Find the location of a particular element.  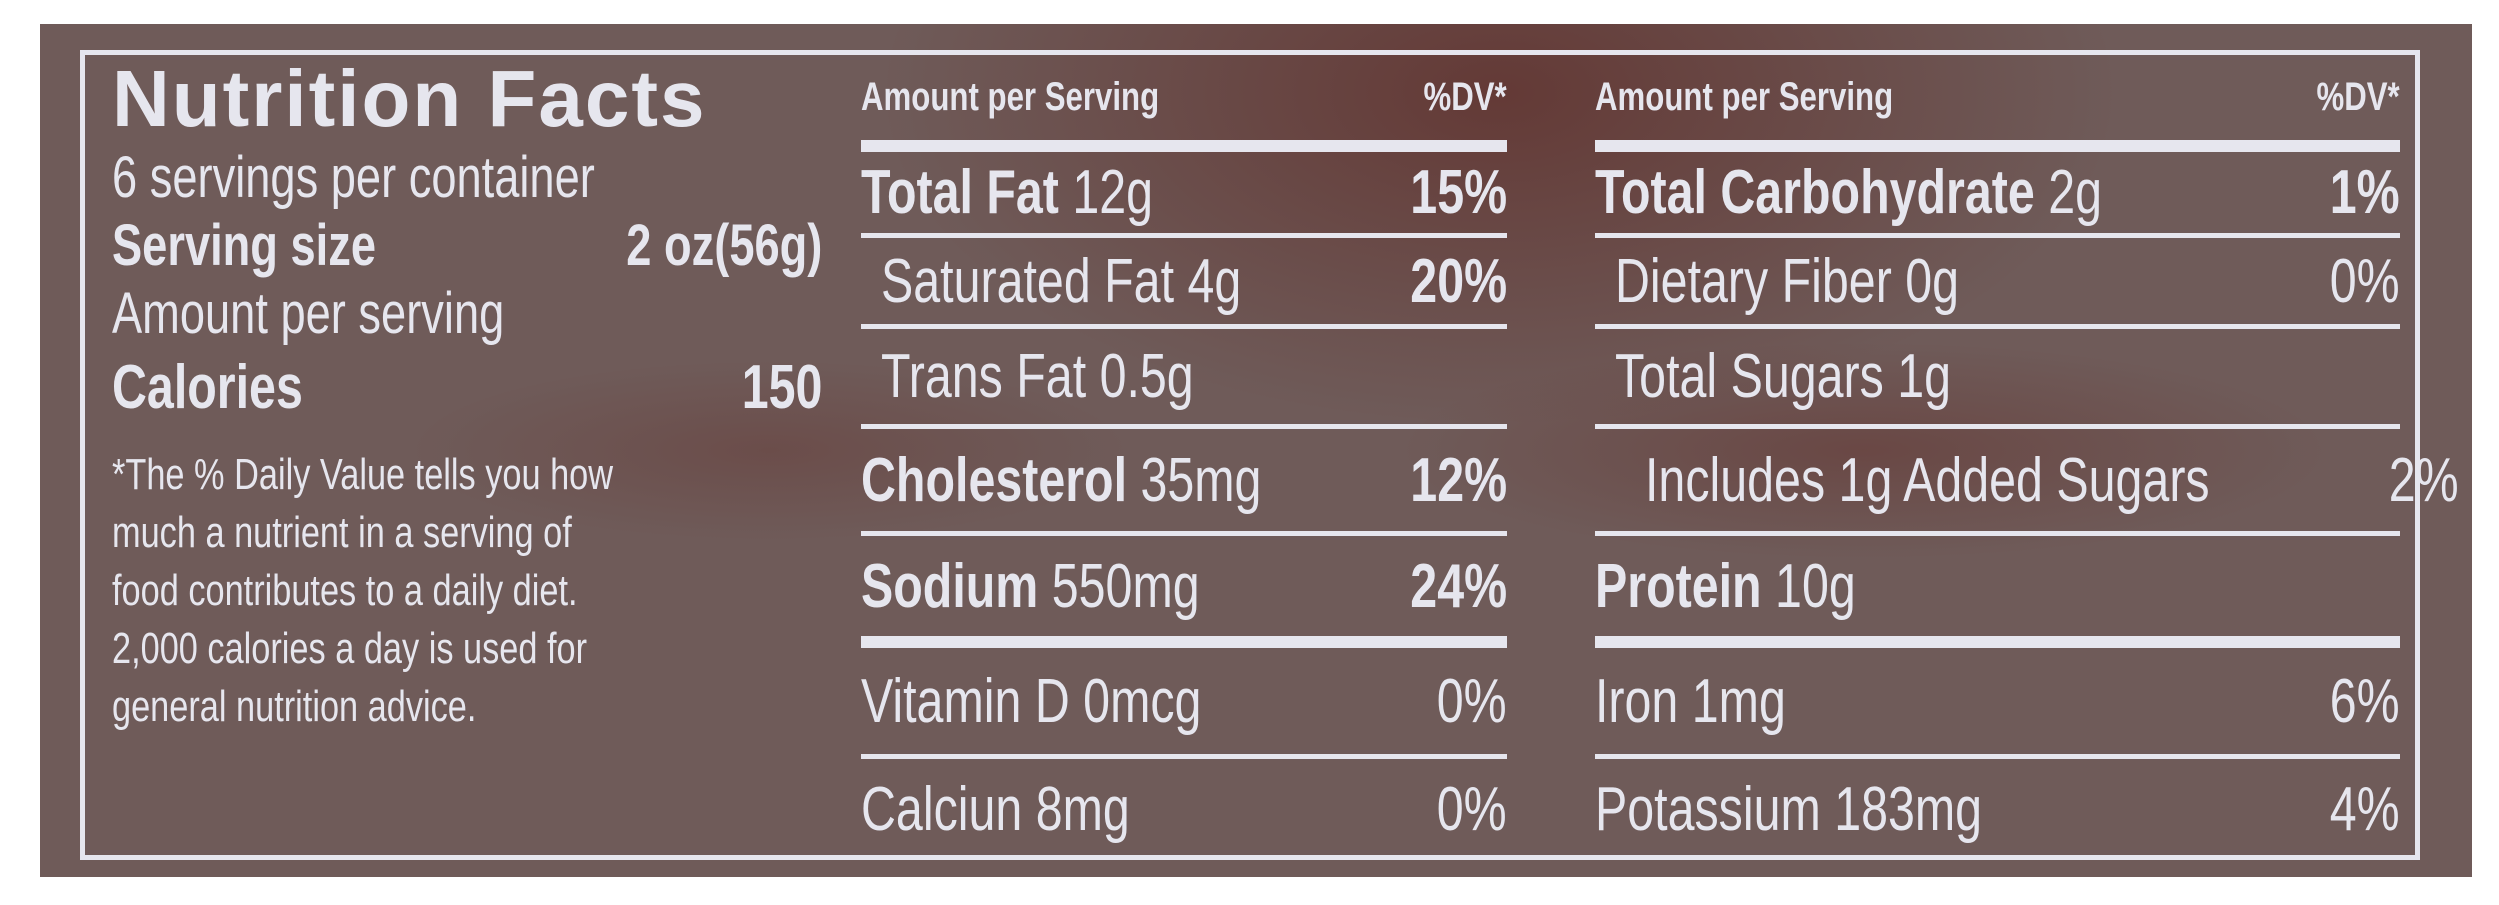

serving-size-label: Serving size is located at coordinates (244, 245).